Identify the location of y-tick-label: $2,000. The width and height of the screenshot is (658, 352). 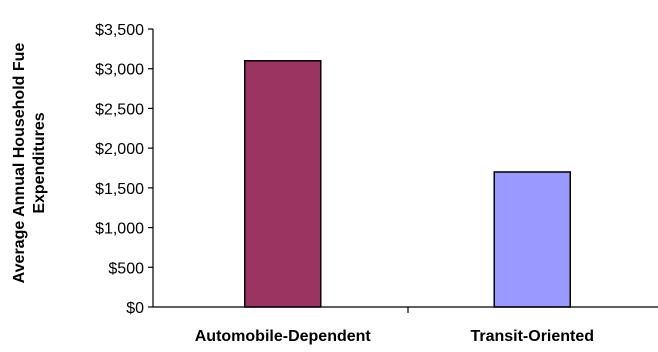
(119, 149).